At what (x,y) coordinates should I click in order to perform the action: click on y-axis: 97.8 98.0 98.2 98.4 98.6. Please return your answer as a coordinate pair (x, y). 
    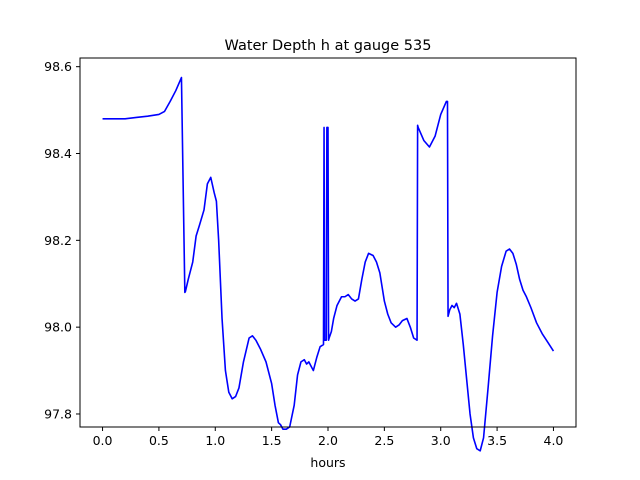
    Looking at the image, I should click on (62, 240).